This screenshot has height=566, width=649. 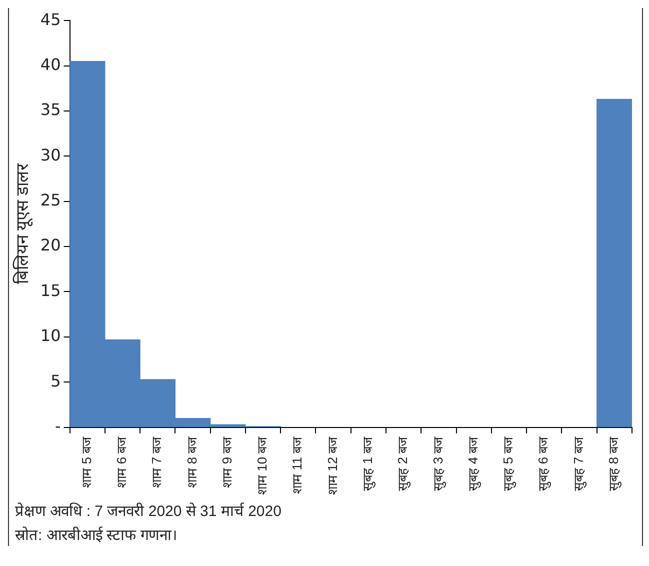 What do you see at coordinates (50, 154) in the screenshot?
I see `y-tick-label: 30` at bounding box center [50, 154].